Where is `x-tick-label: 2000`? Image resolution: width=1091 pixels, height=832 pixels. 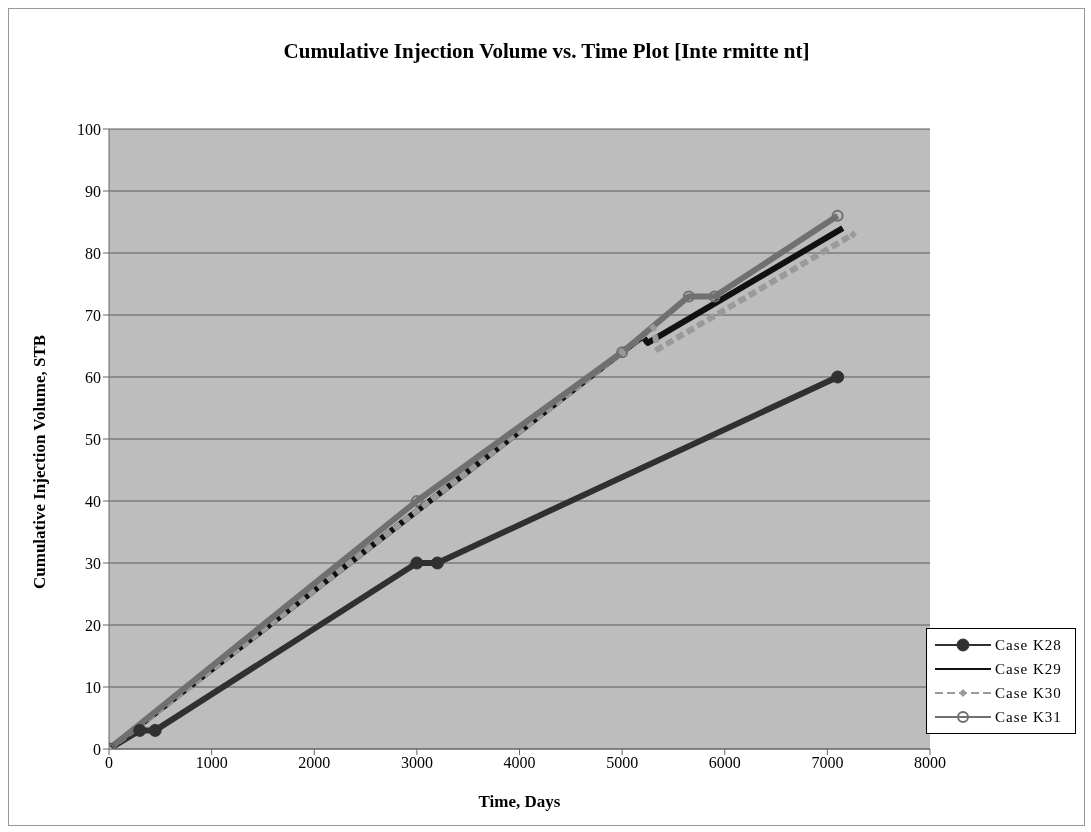 x-tick-label: 2000 is located at coordinates (314, 763).